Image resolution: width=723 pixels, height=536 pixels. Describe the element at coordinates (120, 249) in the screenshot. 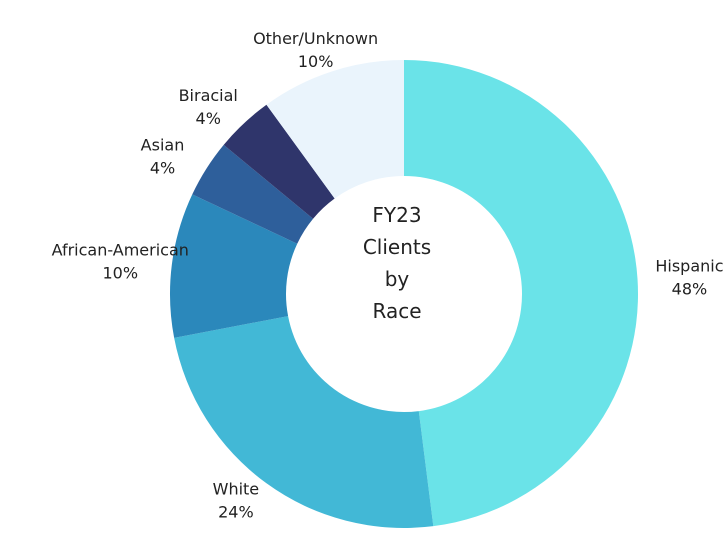

I see `slice-label: African-American` at that location.